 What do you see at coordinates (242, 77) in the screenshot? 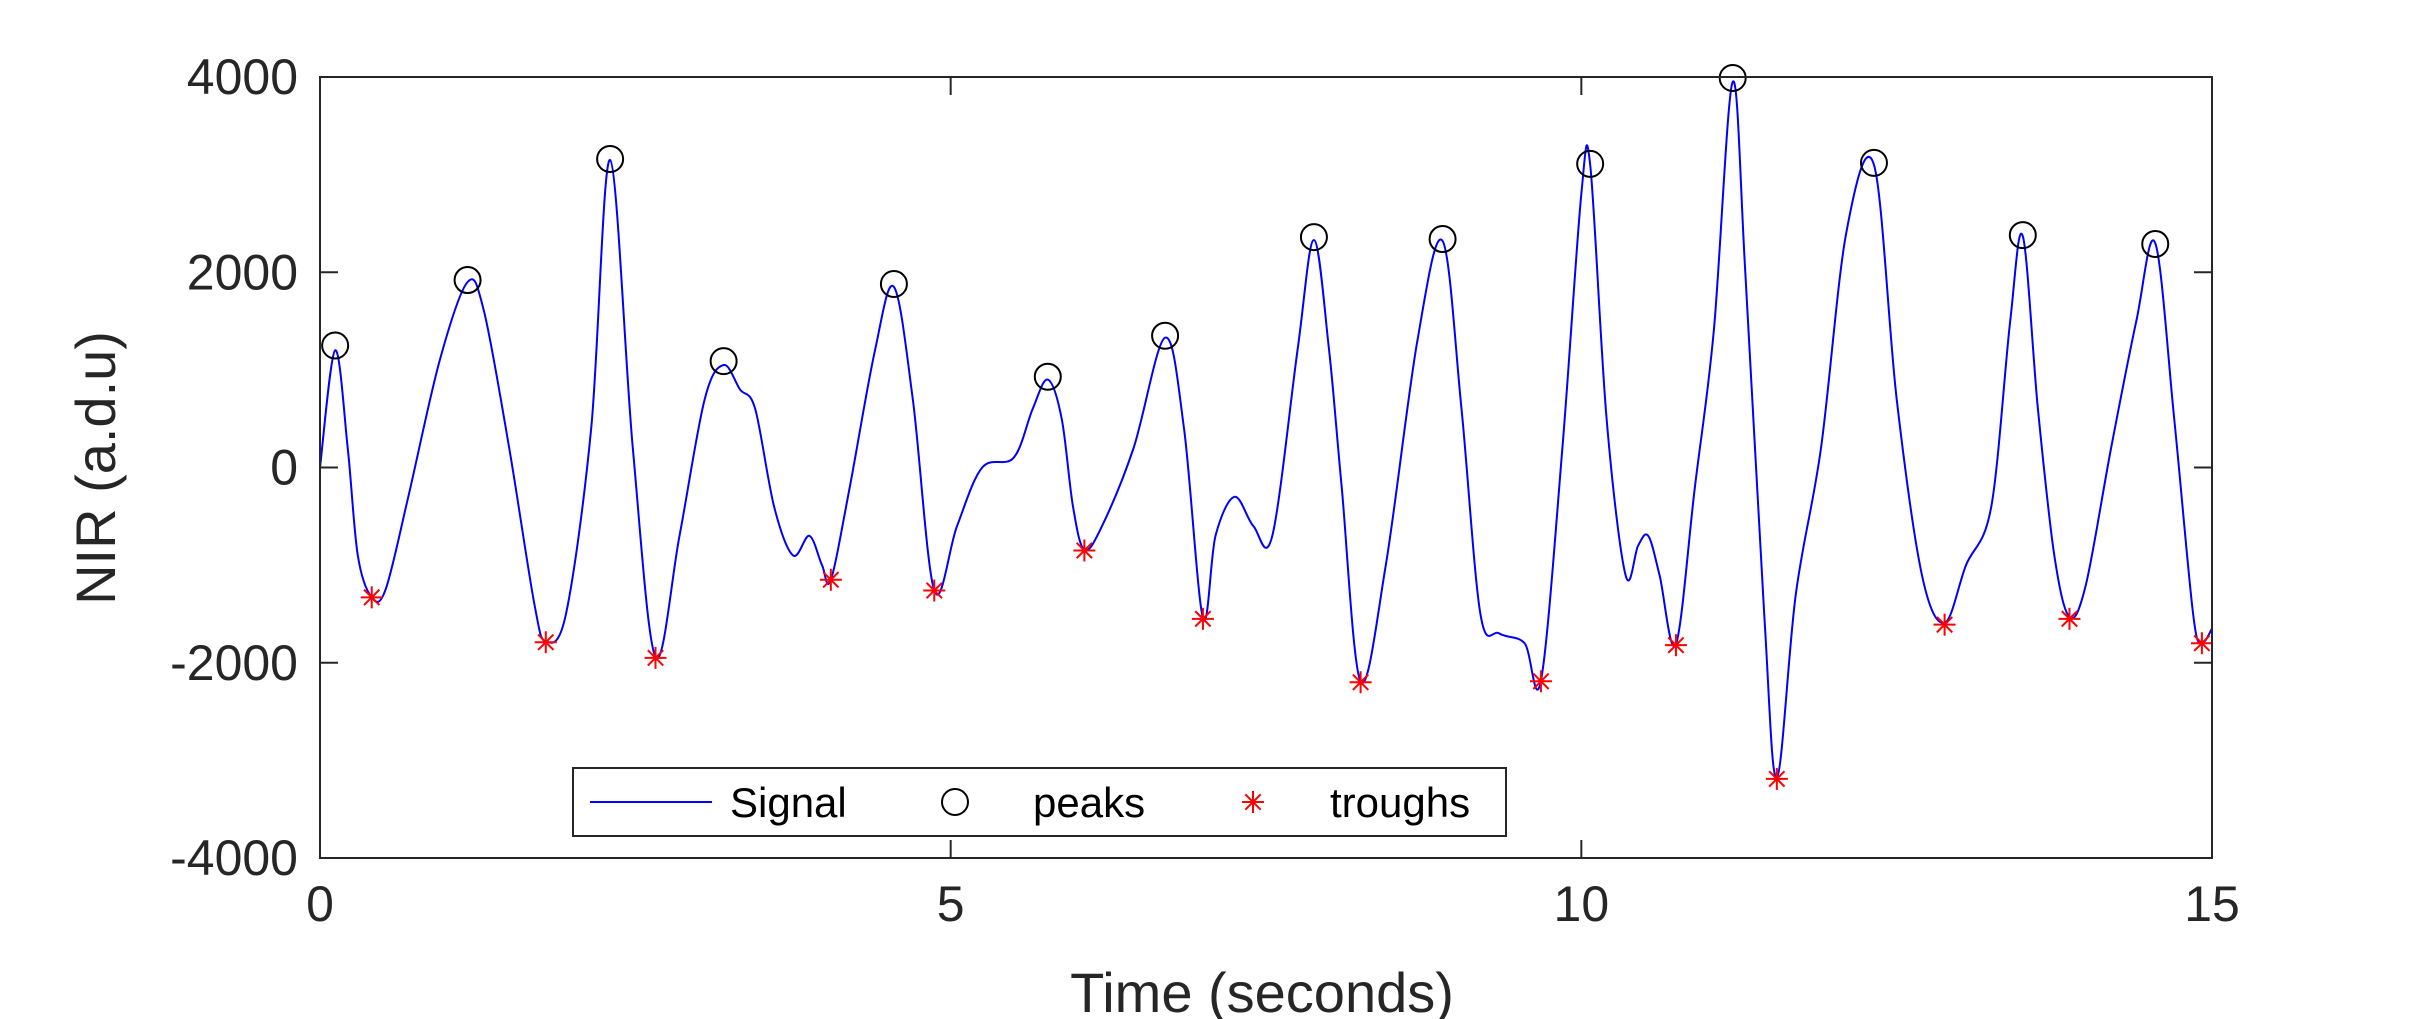
I see `y-tick-label: 4000` at bounding box center [242, 77].